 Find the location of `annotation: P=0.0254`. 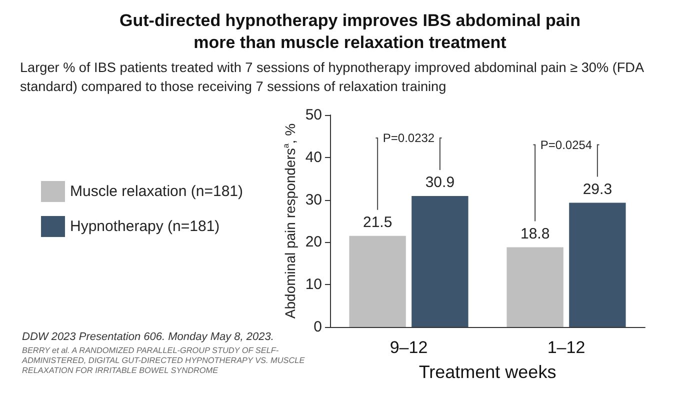

annotation: P=0.0254 is located at coordinates (566, 145).